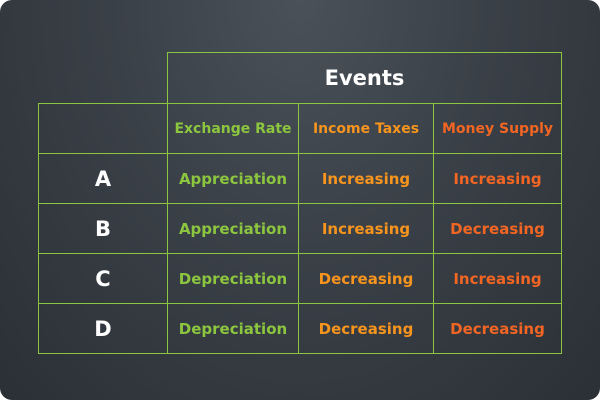 The height and width of the screenshot is (400, 600). What do you see at coordinates (233, 278) in the screenshot?
I see `cell-c-exchange-rate: Depreciation` at bounding box center [233, 278].